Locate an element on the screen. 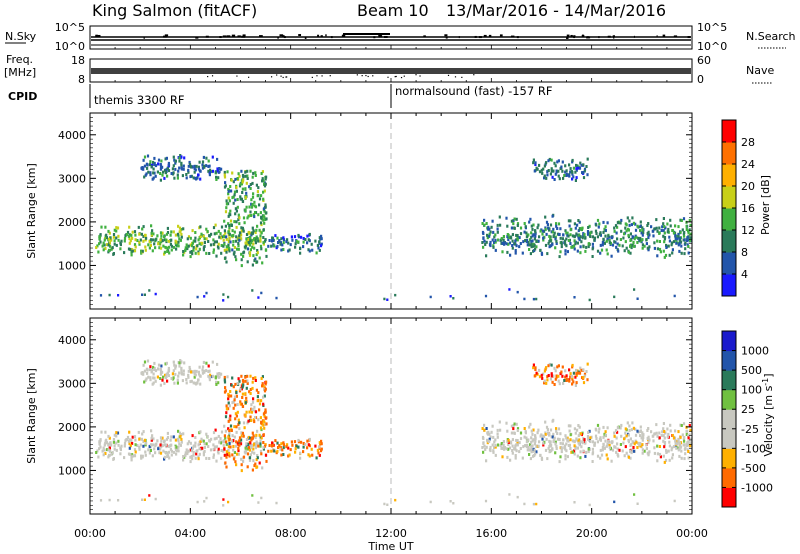 This screenshot has height=554, width=800. date-range: 13/Mar/2016 - 14/Mar/2016 is located at coordinates (556, 10).